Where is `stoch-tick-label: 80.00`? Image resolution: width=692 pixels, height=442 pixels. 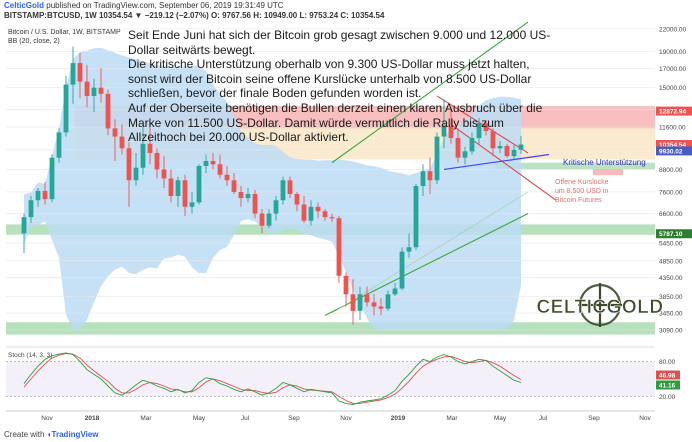 stoch-tick-label: 80.00 is located at coordinates (667, 362).